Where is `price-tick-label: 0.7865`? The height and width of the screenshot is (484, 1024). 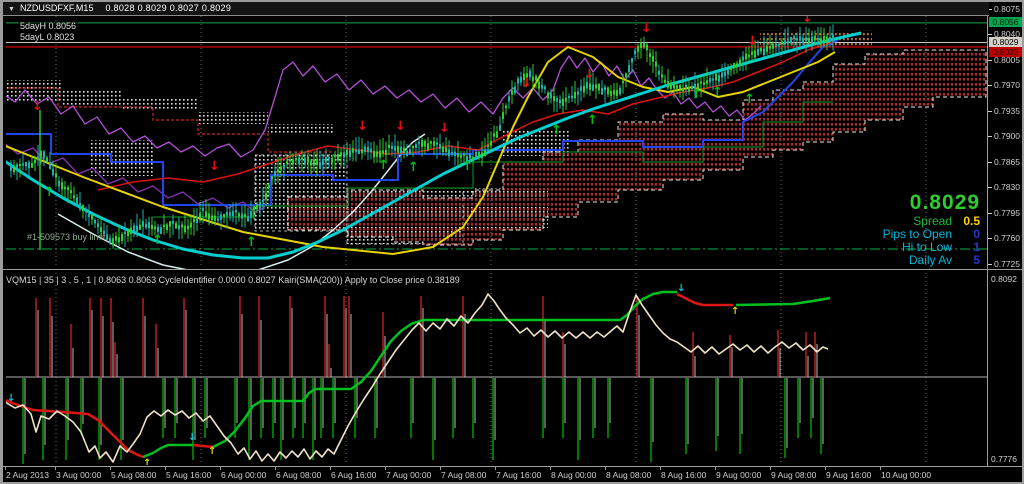
price-tick-label: 0.7865 is located at coordinates (1007, 161).